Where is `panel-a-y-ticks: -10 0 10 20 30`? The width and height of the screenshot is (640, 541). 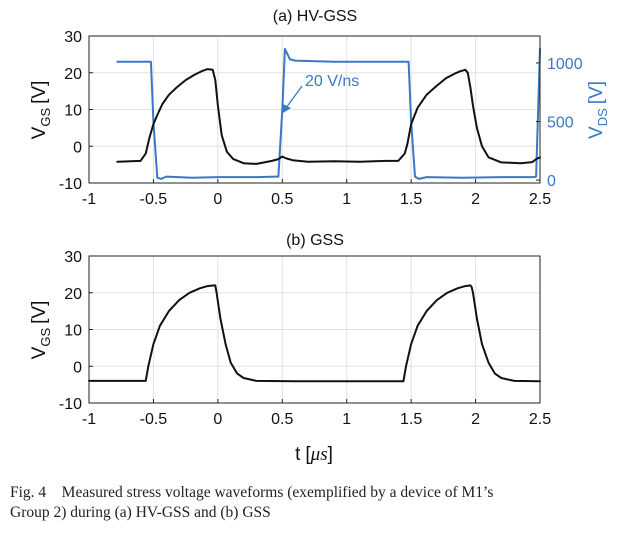 panel-a-y-ticks: -10 0 10 20 30 is located at coordinates (76, 111).